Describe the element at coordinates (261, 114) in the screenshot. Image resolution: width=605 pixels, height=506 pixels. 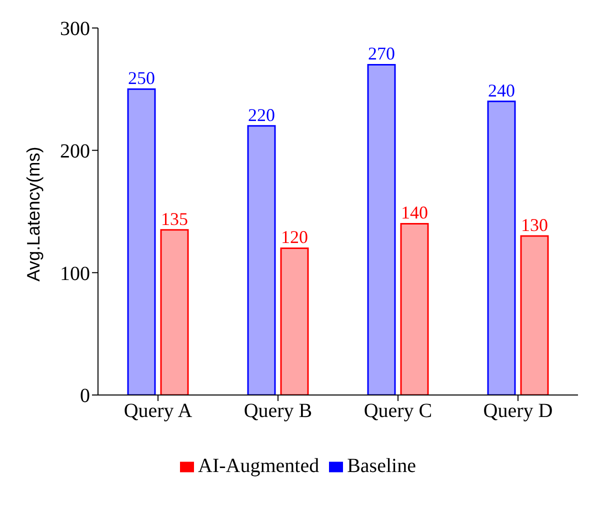
I see `data-label: 220` at that location.